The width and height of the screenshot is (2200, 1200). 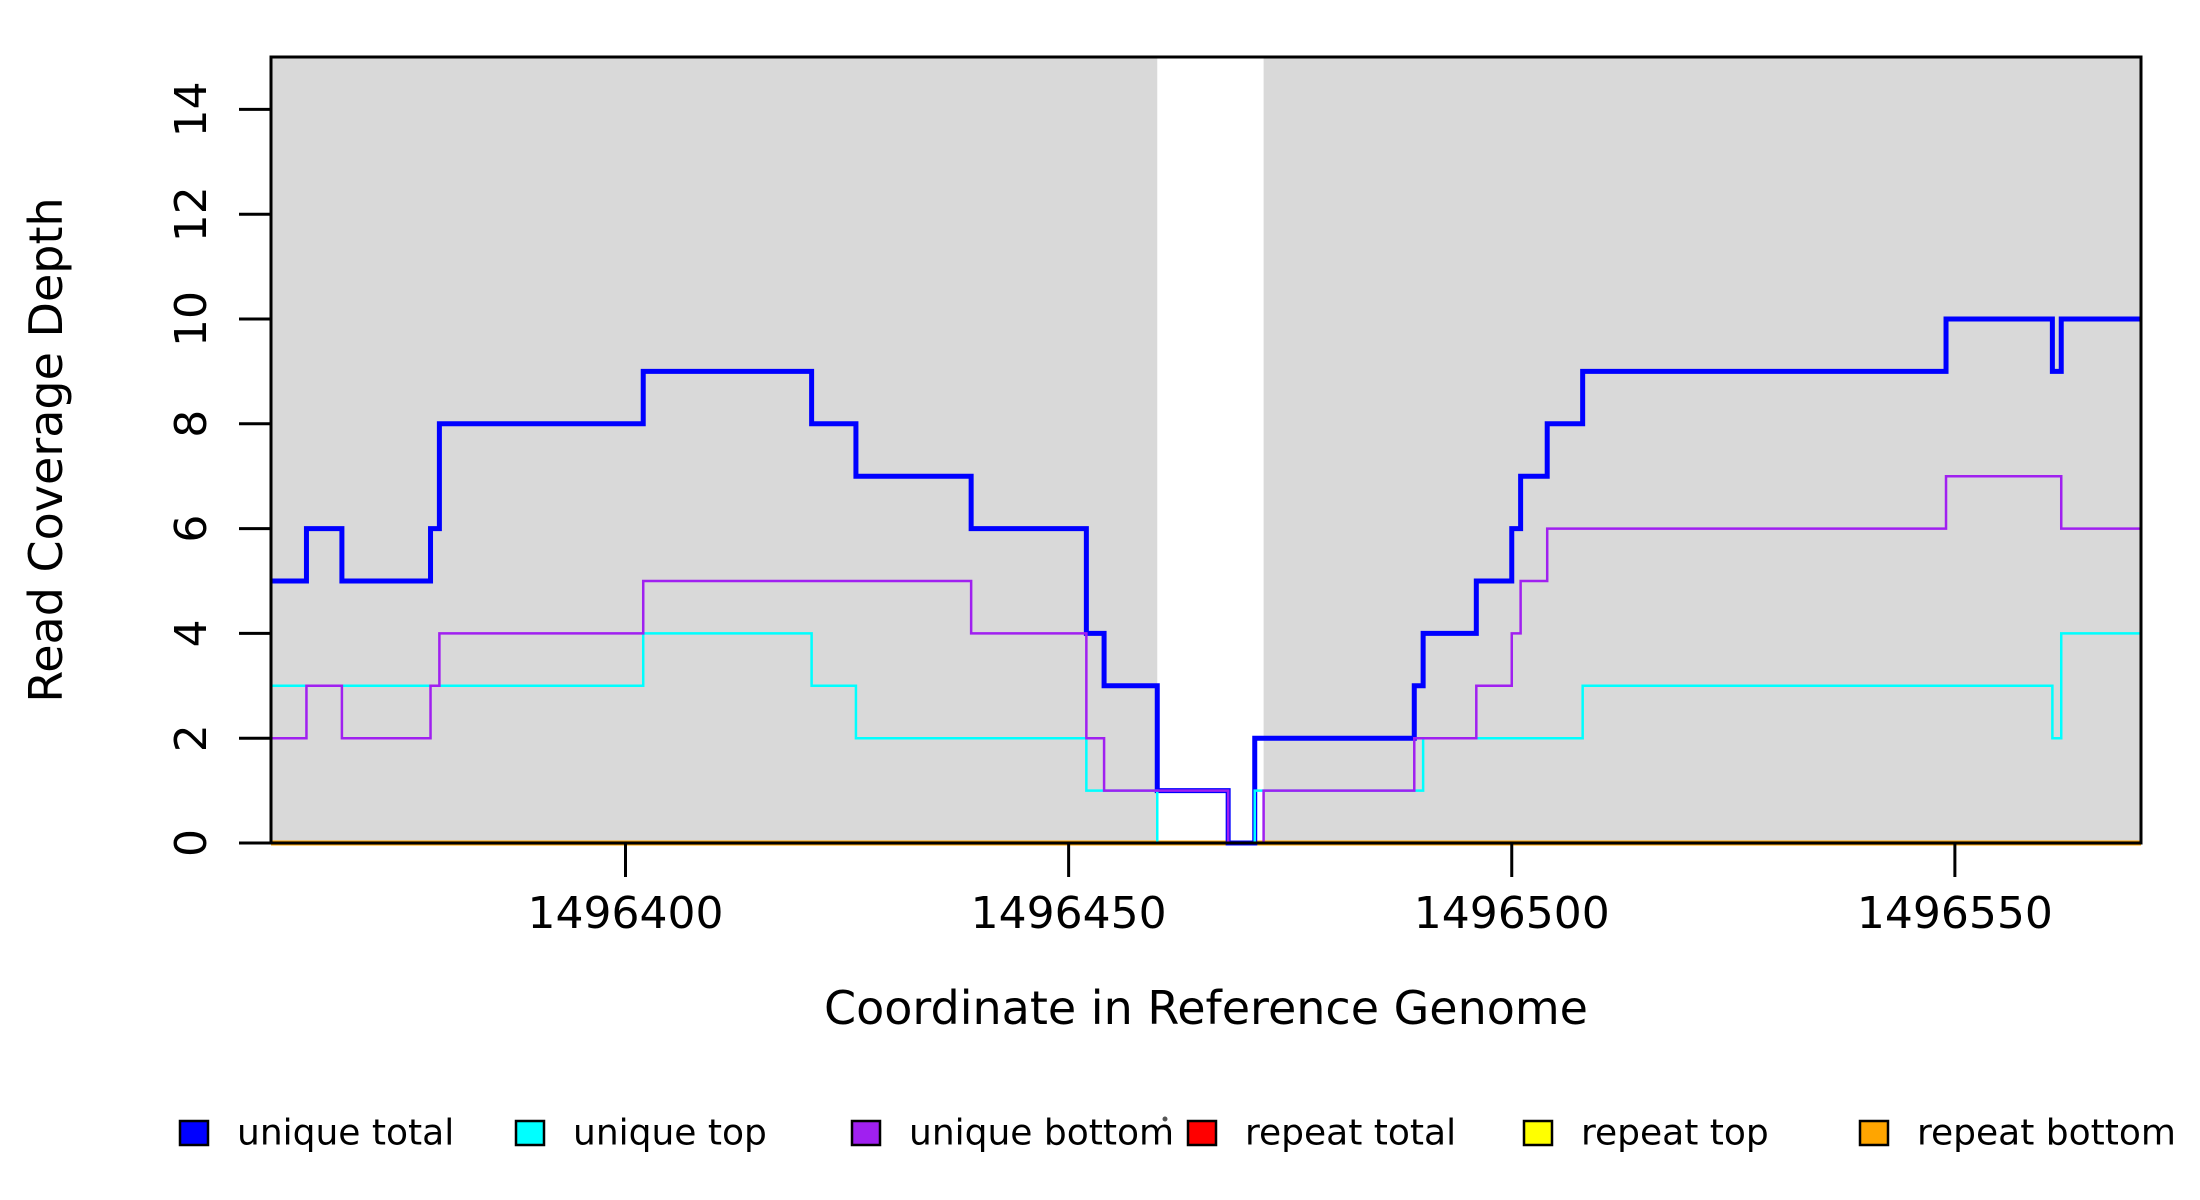 I want to click on legend-label: repeat top, so click(x=1675, y=1133).